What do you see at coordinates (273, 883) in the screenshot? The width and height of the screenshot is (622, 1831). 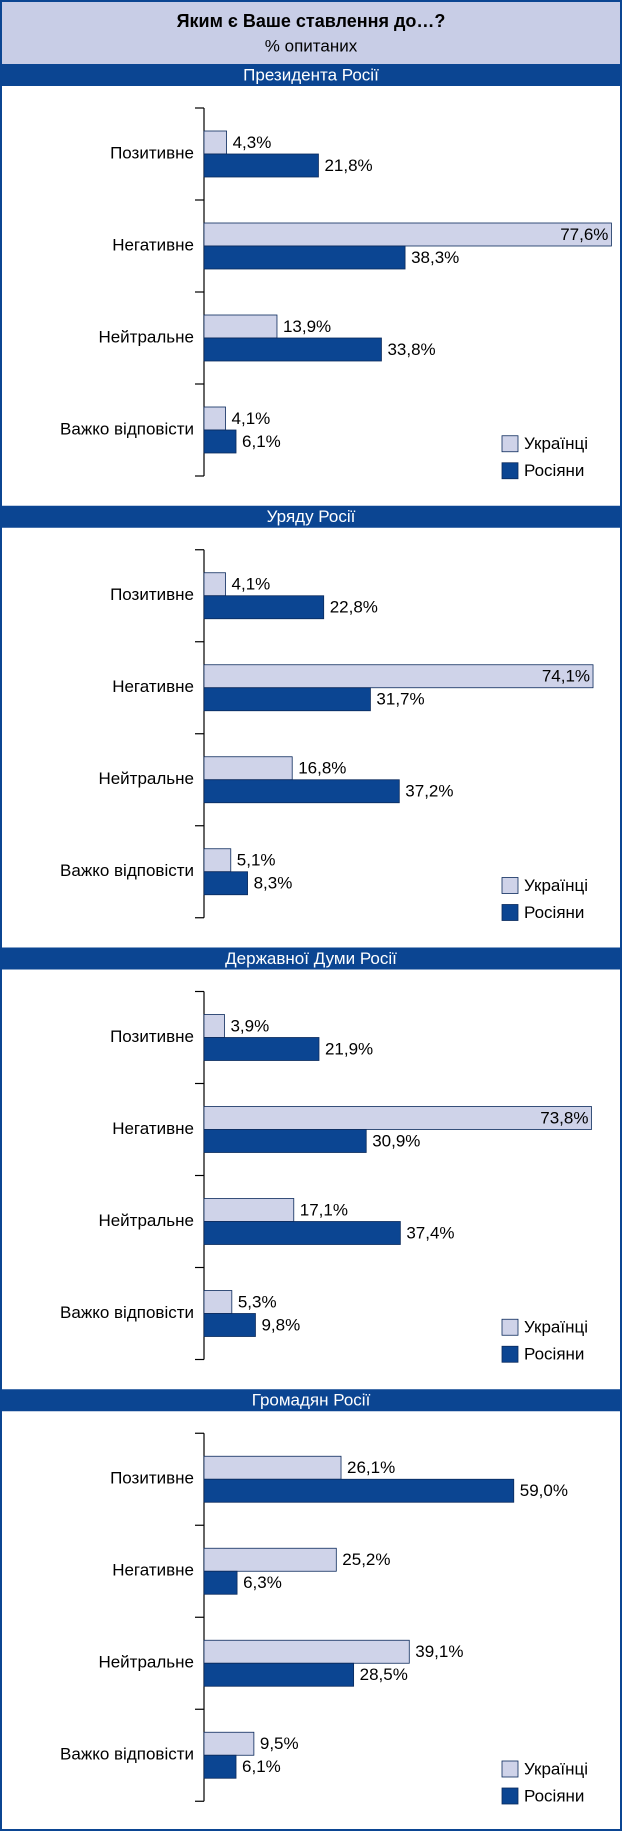 I see `value-label: 8,3%` at bounding box center [273, 883].